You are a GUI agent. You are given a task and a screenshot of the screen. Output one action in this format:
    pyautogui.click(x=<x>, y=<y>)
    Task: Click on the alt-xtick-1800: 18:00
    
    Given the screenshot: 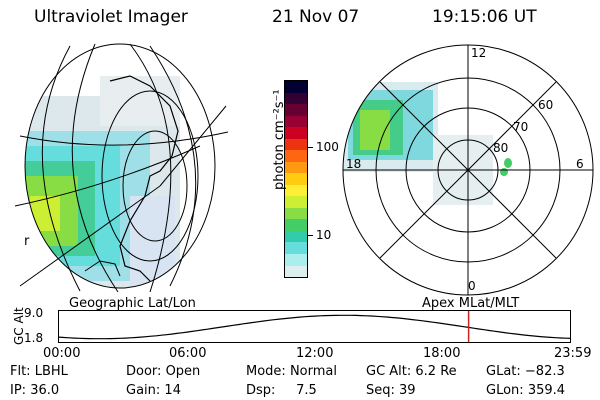 What is the action you would take?
    pyautogui.click(x=442, y=353)
    